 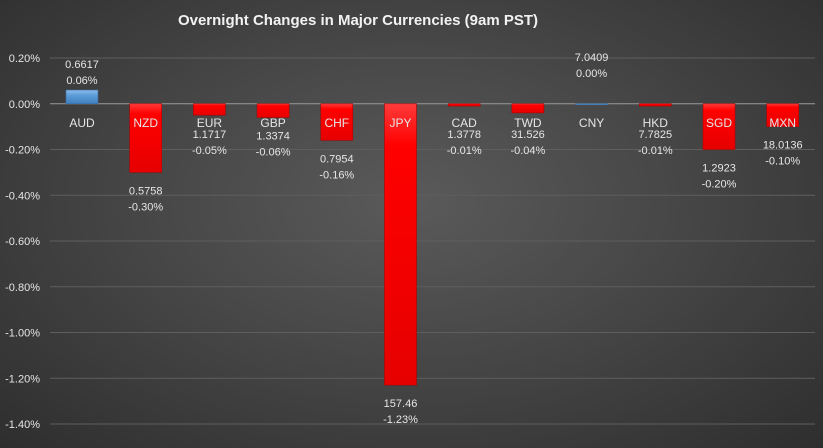 What do you see at coordinates (527, 151) in the screenshot?
I see `value-label: -0.04%` at bounding box center [527, 151].